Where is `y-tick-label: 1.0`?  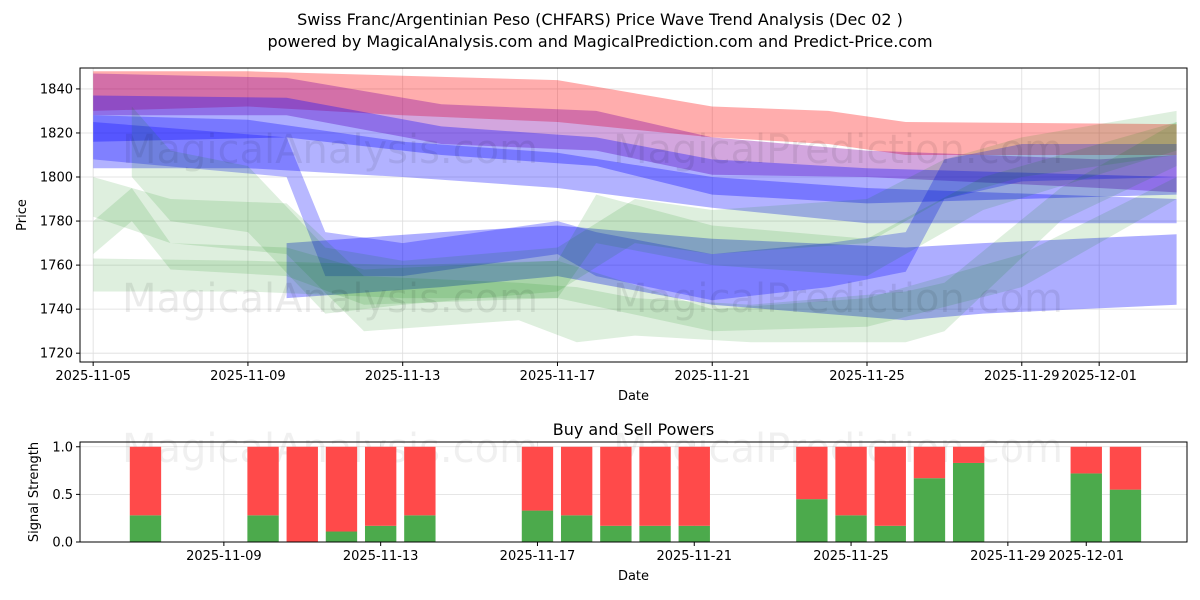 y-tick-label: 1.0 is located at coordinates (62, 447).